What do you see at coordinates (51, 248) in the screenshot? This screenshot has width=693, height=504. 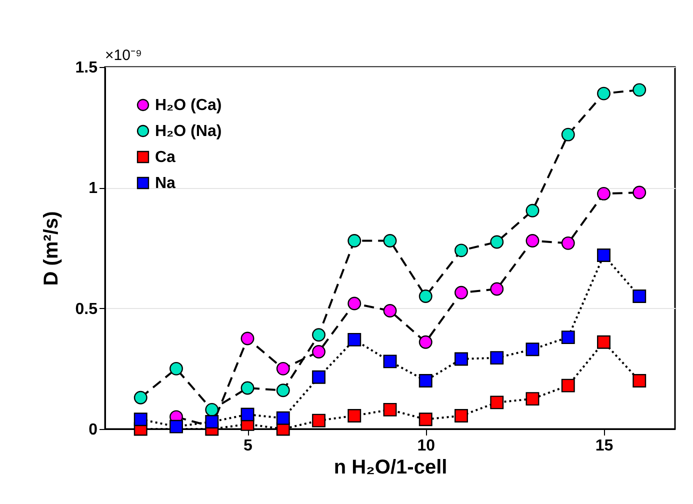 I see `y-axis-title: D (m²/s)` at bounding box center [51, 248].